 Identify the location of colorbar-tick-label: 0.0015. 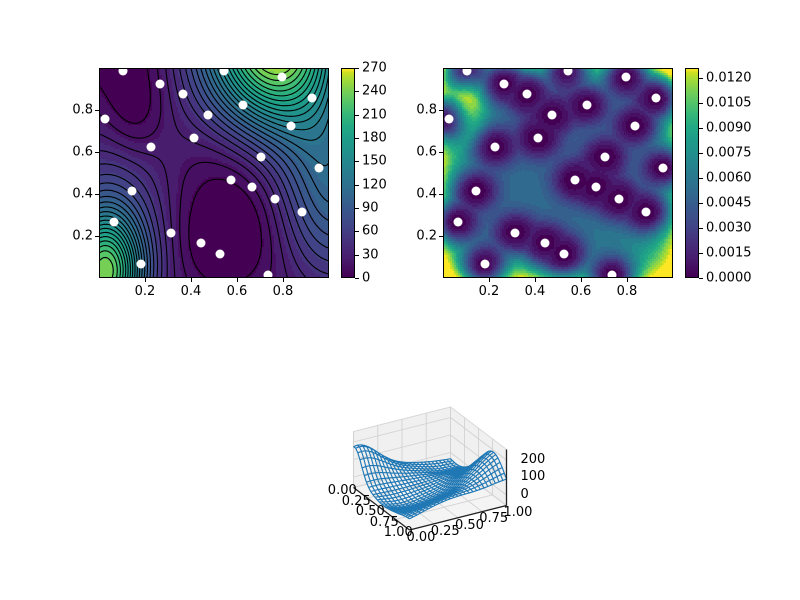
(729, 253).